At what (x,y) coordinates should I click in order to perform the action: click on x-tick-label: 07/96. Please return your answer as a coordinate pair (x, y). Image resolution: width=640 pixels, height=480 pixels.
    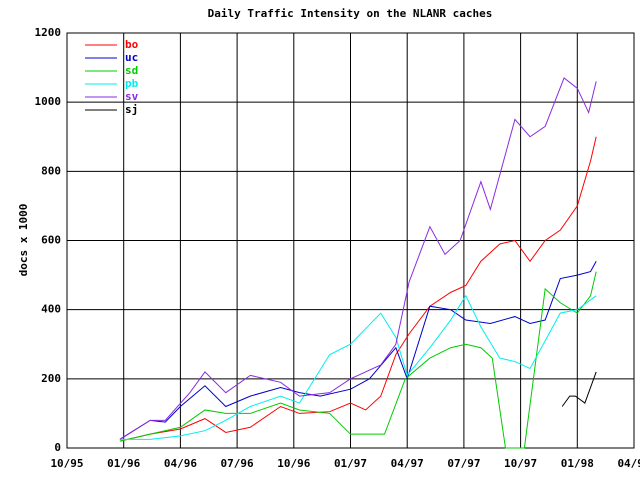
    Looking at the image, I should click on (237, 463).